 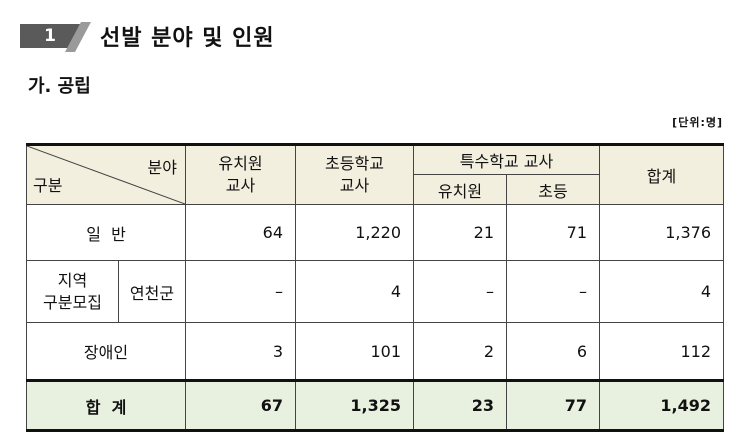 I want to click on corner-diagonal-line, so click(x=106, y=175).